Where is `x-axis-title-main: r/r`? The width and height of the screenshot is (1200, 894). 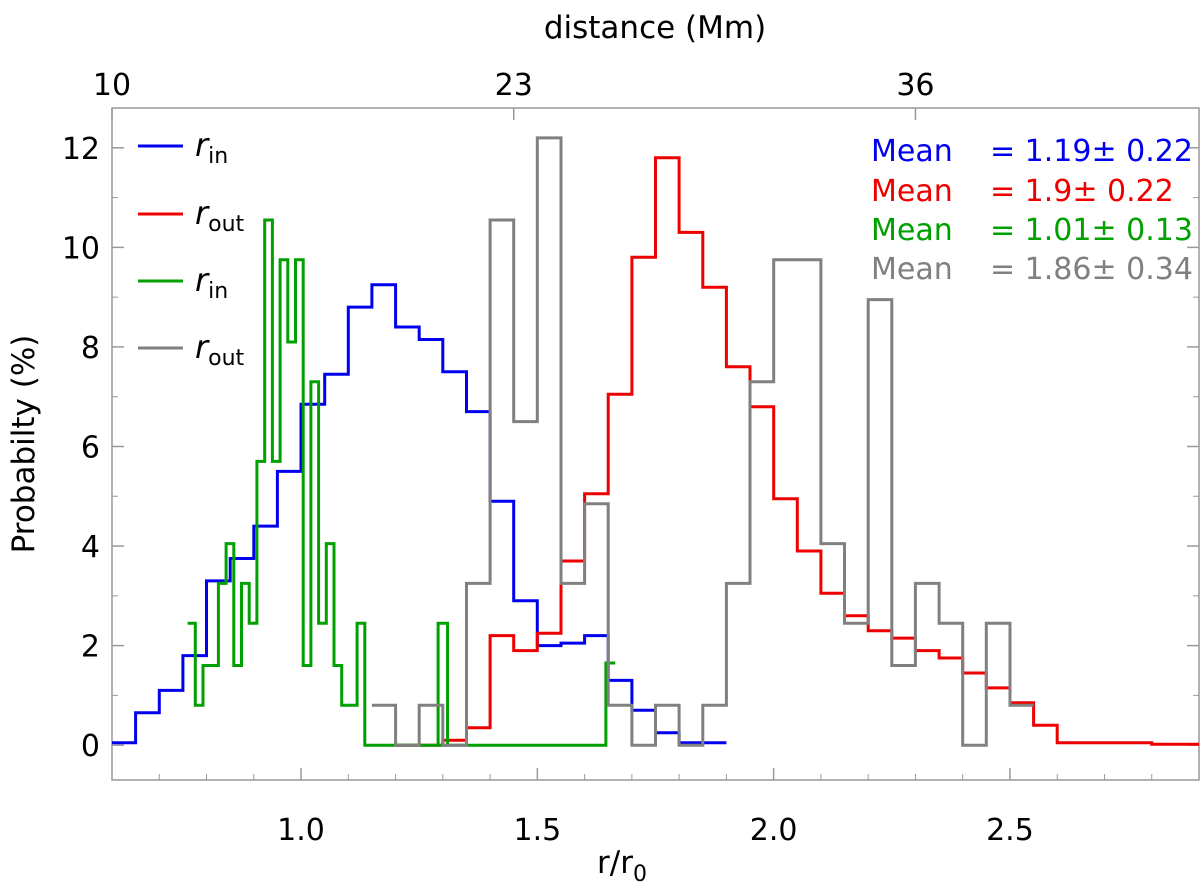 x-axis-title-main: r/r is located at coordinates (615, 863).